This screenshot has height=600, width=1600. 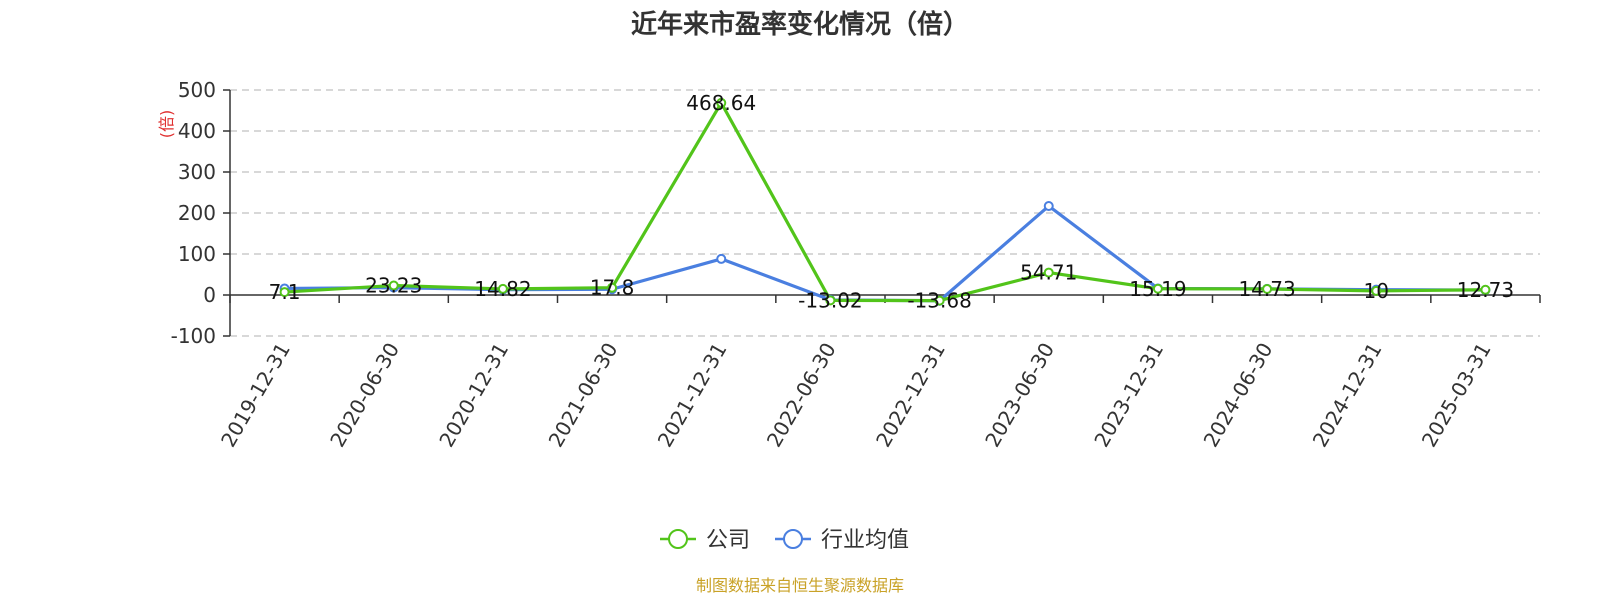 What do you see at coordinates (255, 395) in the screenshot?
I see `x-tick-label: 2019-12-31` at bounding box center [255, 395].